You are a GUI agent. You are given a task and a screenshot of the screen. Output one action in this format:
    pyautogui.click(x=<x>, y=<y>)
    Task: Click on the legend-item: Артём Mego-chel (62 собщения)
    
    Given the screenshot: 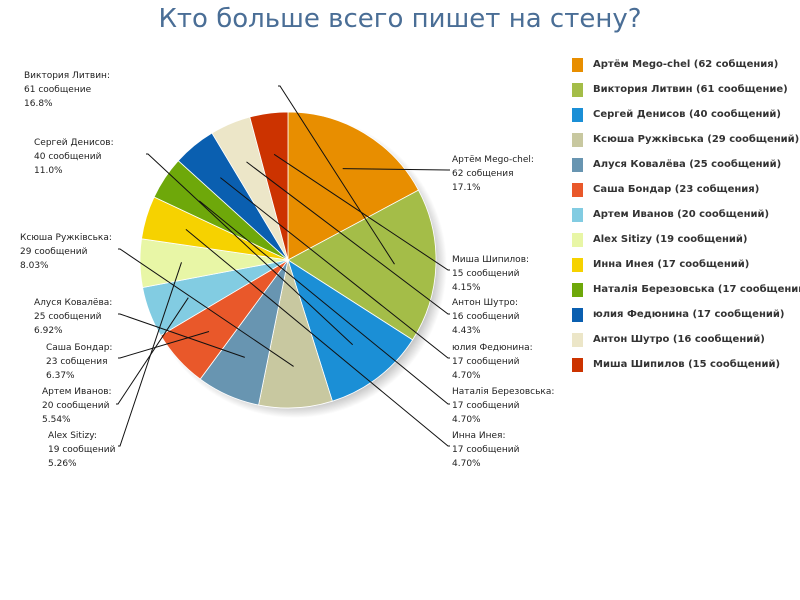 What is the action you would take?
    pyautogui.click(x=685, y=64)
    